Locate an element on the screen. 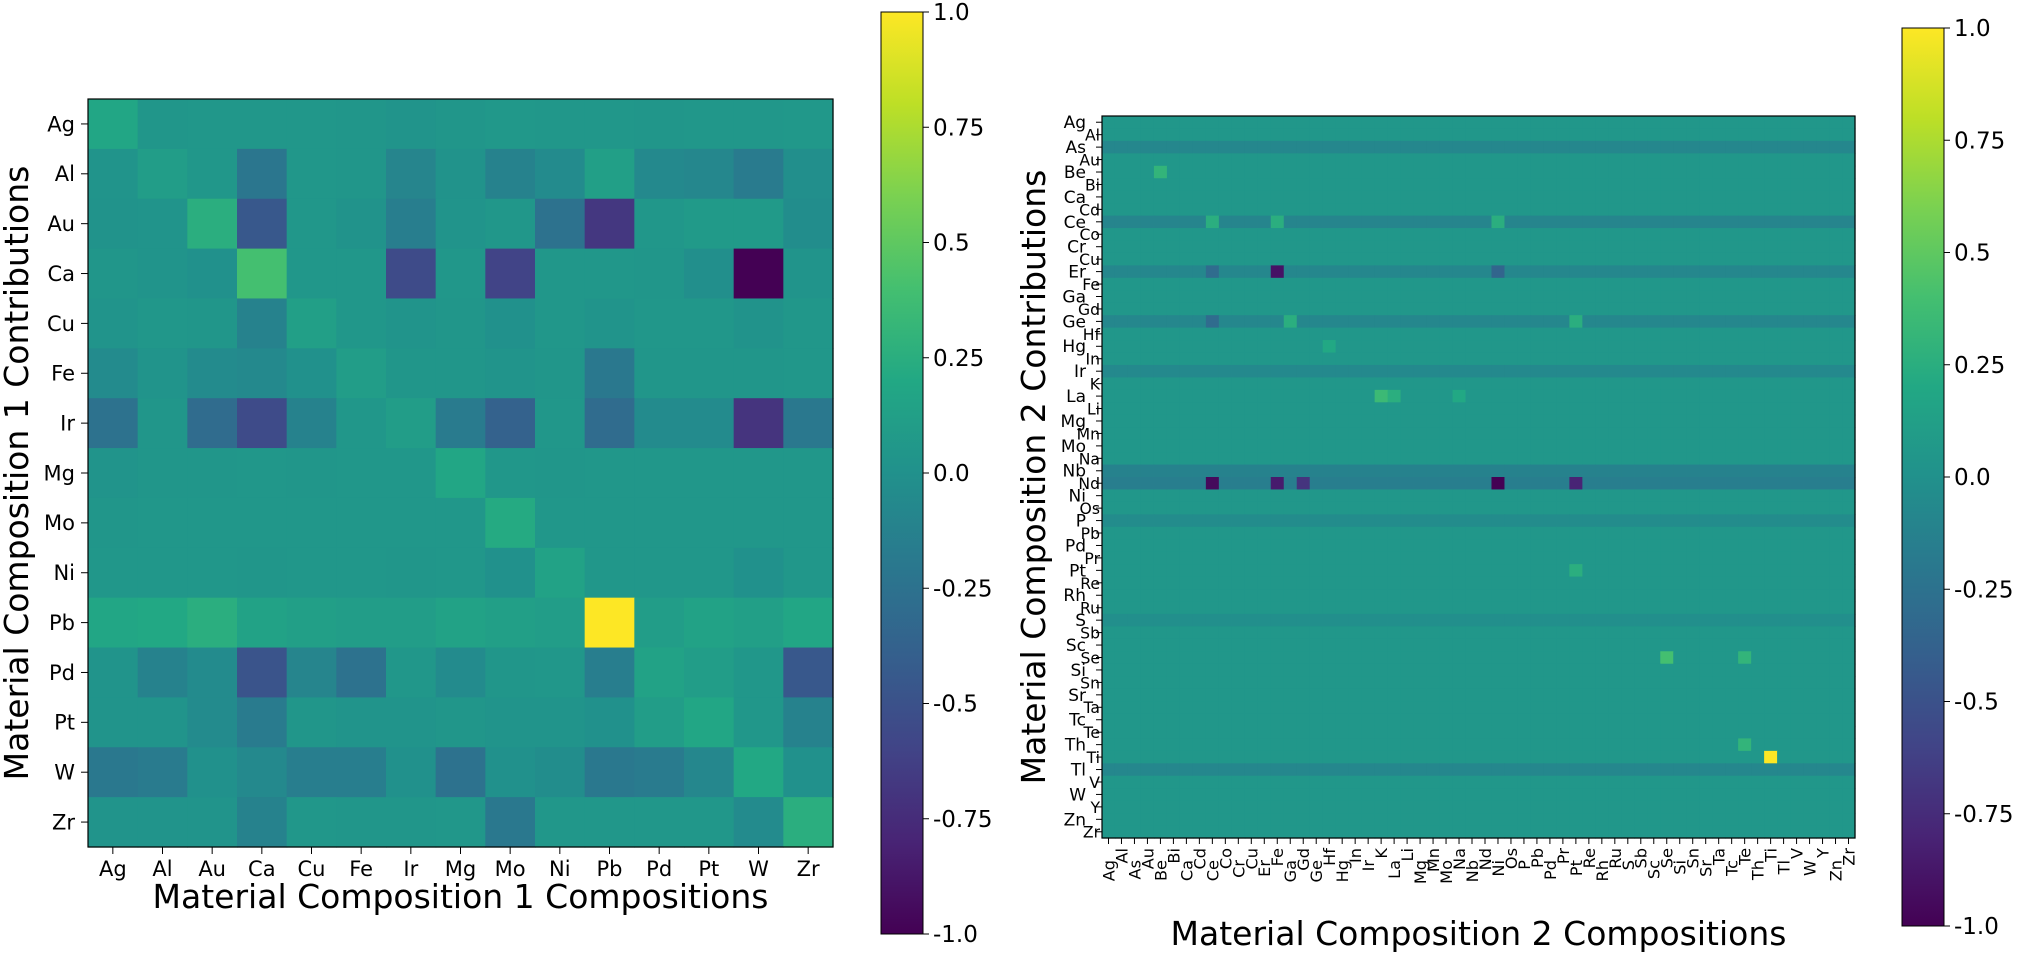 This screenshot has width=2020, height=956. y-tick-label: S is located at coordinates (1080, 621).